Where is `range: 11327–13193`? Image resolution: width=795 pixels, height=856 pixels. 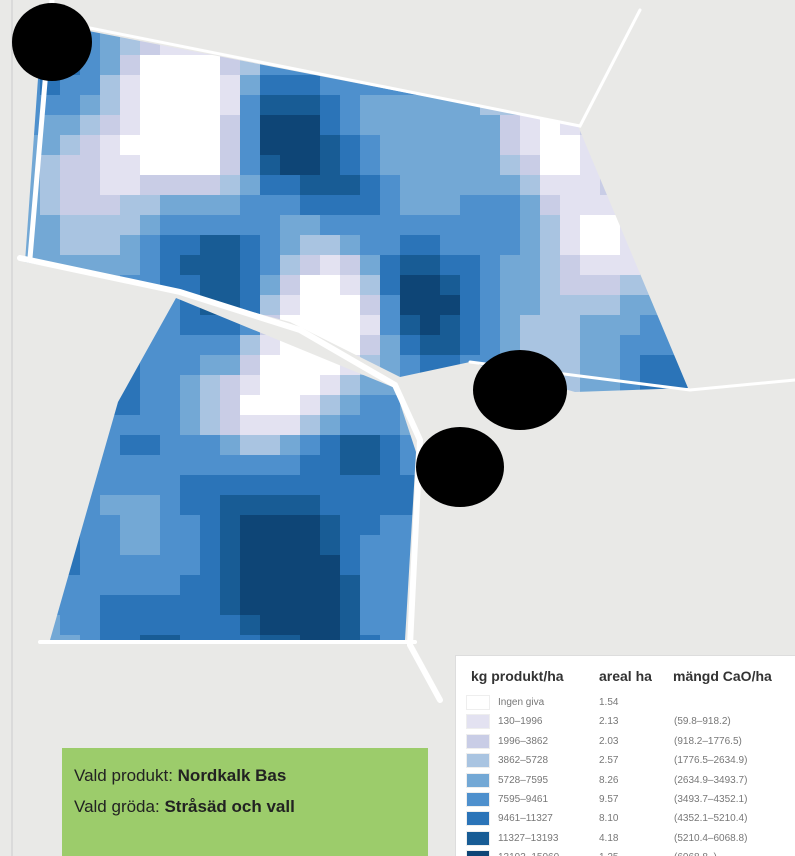 range: 11327–13193 is located at coordinates (528, 838).